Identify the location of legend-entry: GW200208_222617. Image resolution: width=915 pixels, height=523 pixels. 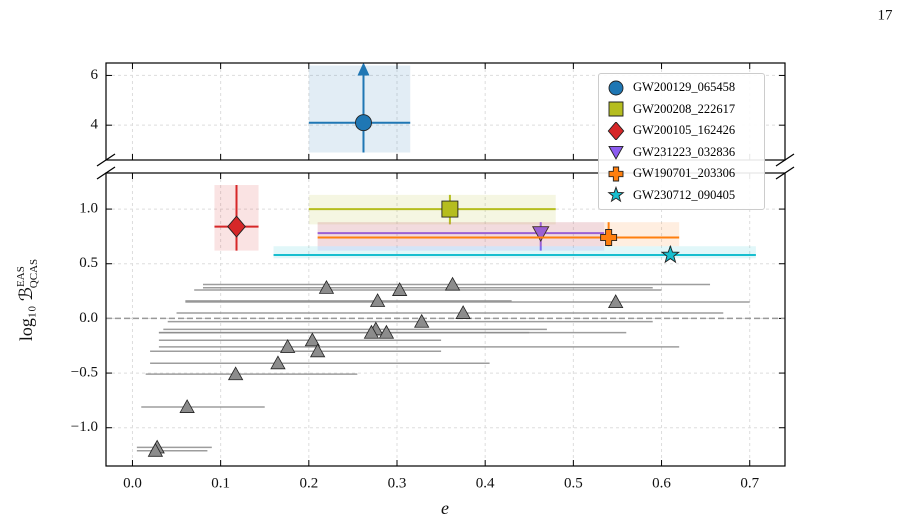
(681, 110).